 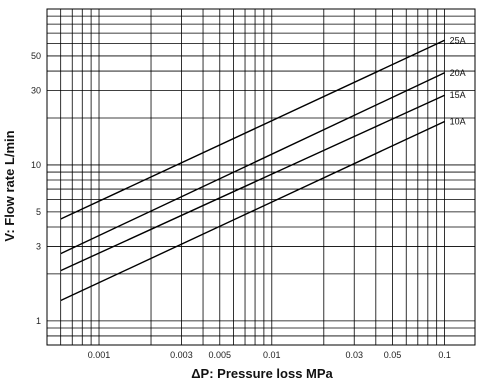 I want to click on y-tick-label: 50, so click(x=36, y=56).